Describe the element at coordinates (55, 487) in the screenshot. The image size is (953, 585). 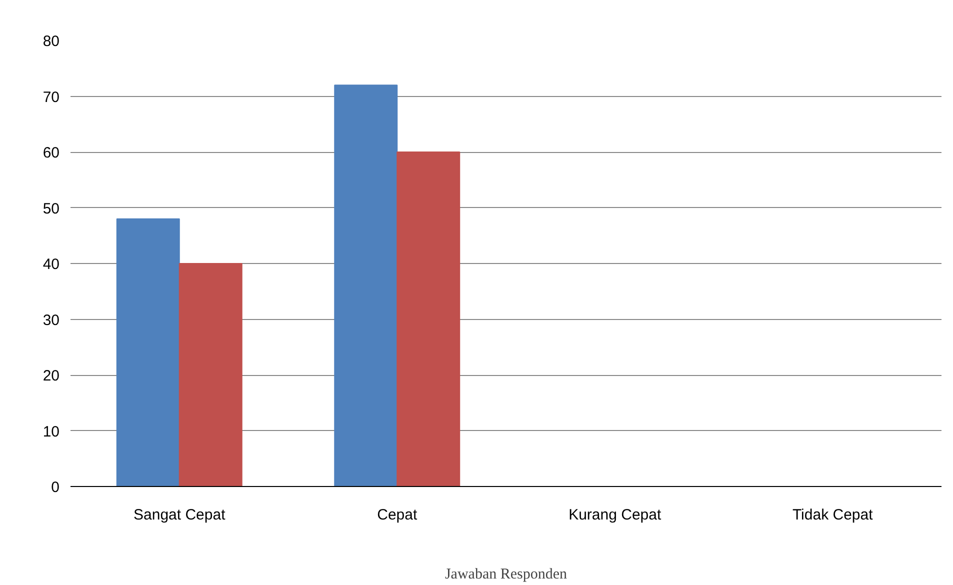
I see `y-tick-label: 0` at that location.